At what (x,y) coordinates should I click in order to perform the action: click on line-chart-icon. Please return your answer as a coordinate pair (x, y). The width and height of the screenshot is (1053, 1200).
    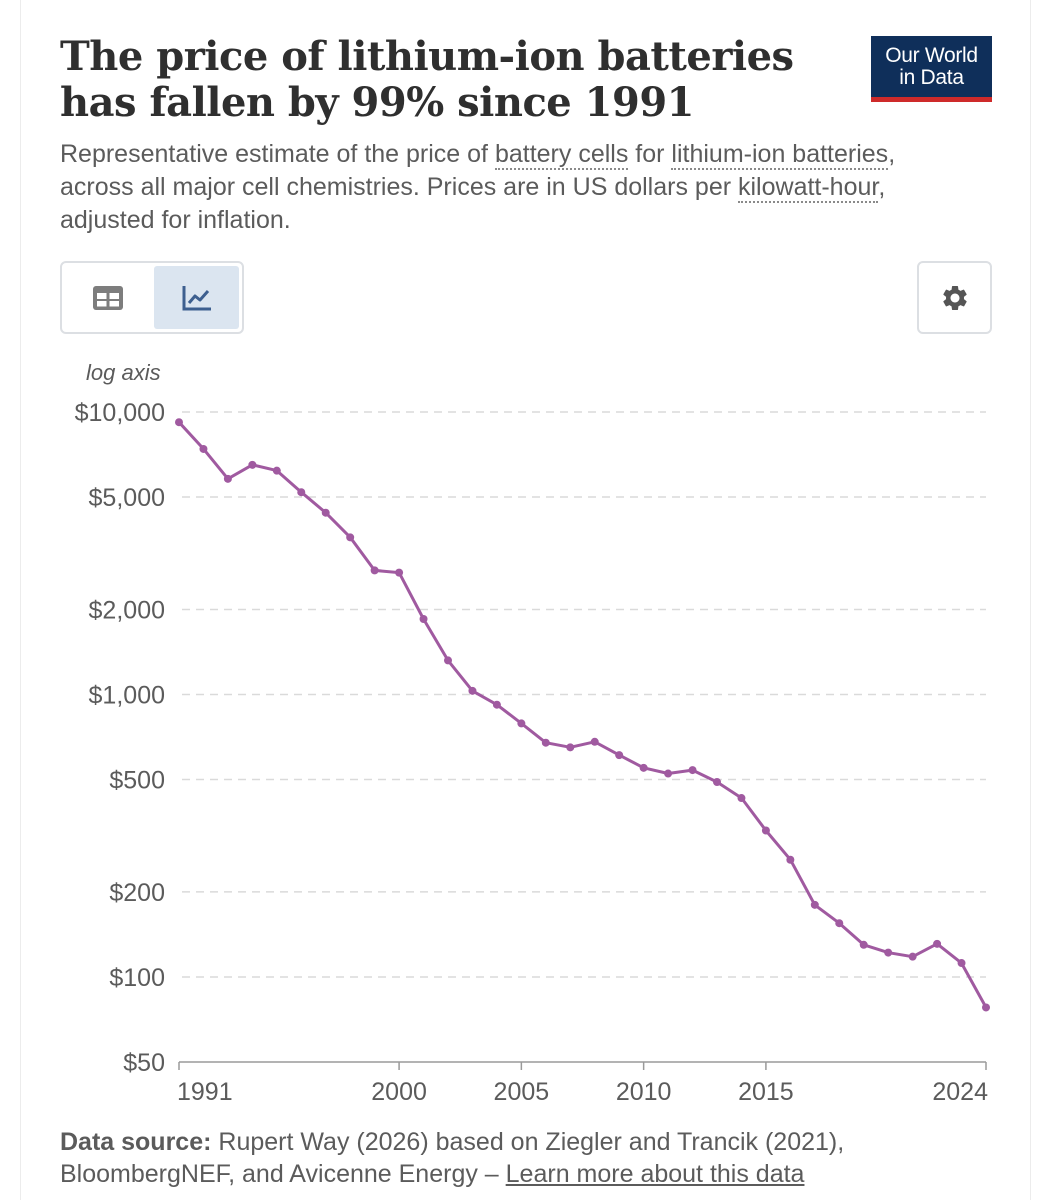
    Looking at the image, I should click on (196, 297).